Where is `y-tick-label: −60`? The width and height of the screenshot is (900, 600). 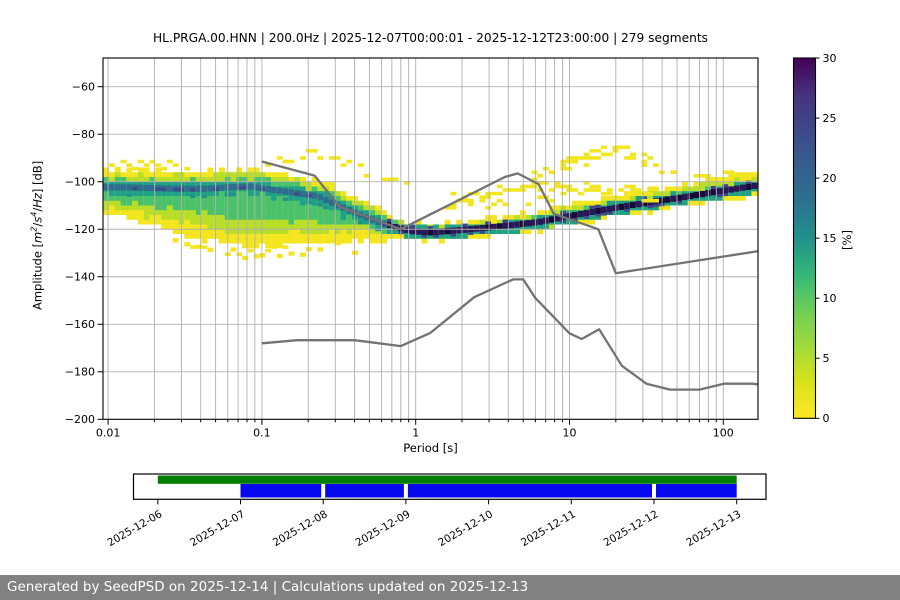
y-tick-label: −60 is located at coordinates (83, 87).